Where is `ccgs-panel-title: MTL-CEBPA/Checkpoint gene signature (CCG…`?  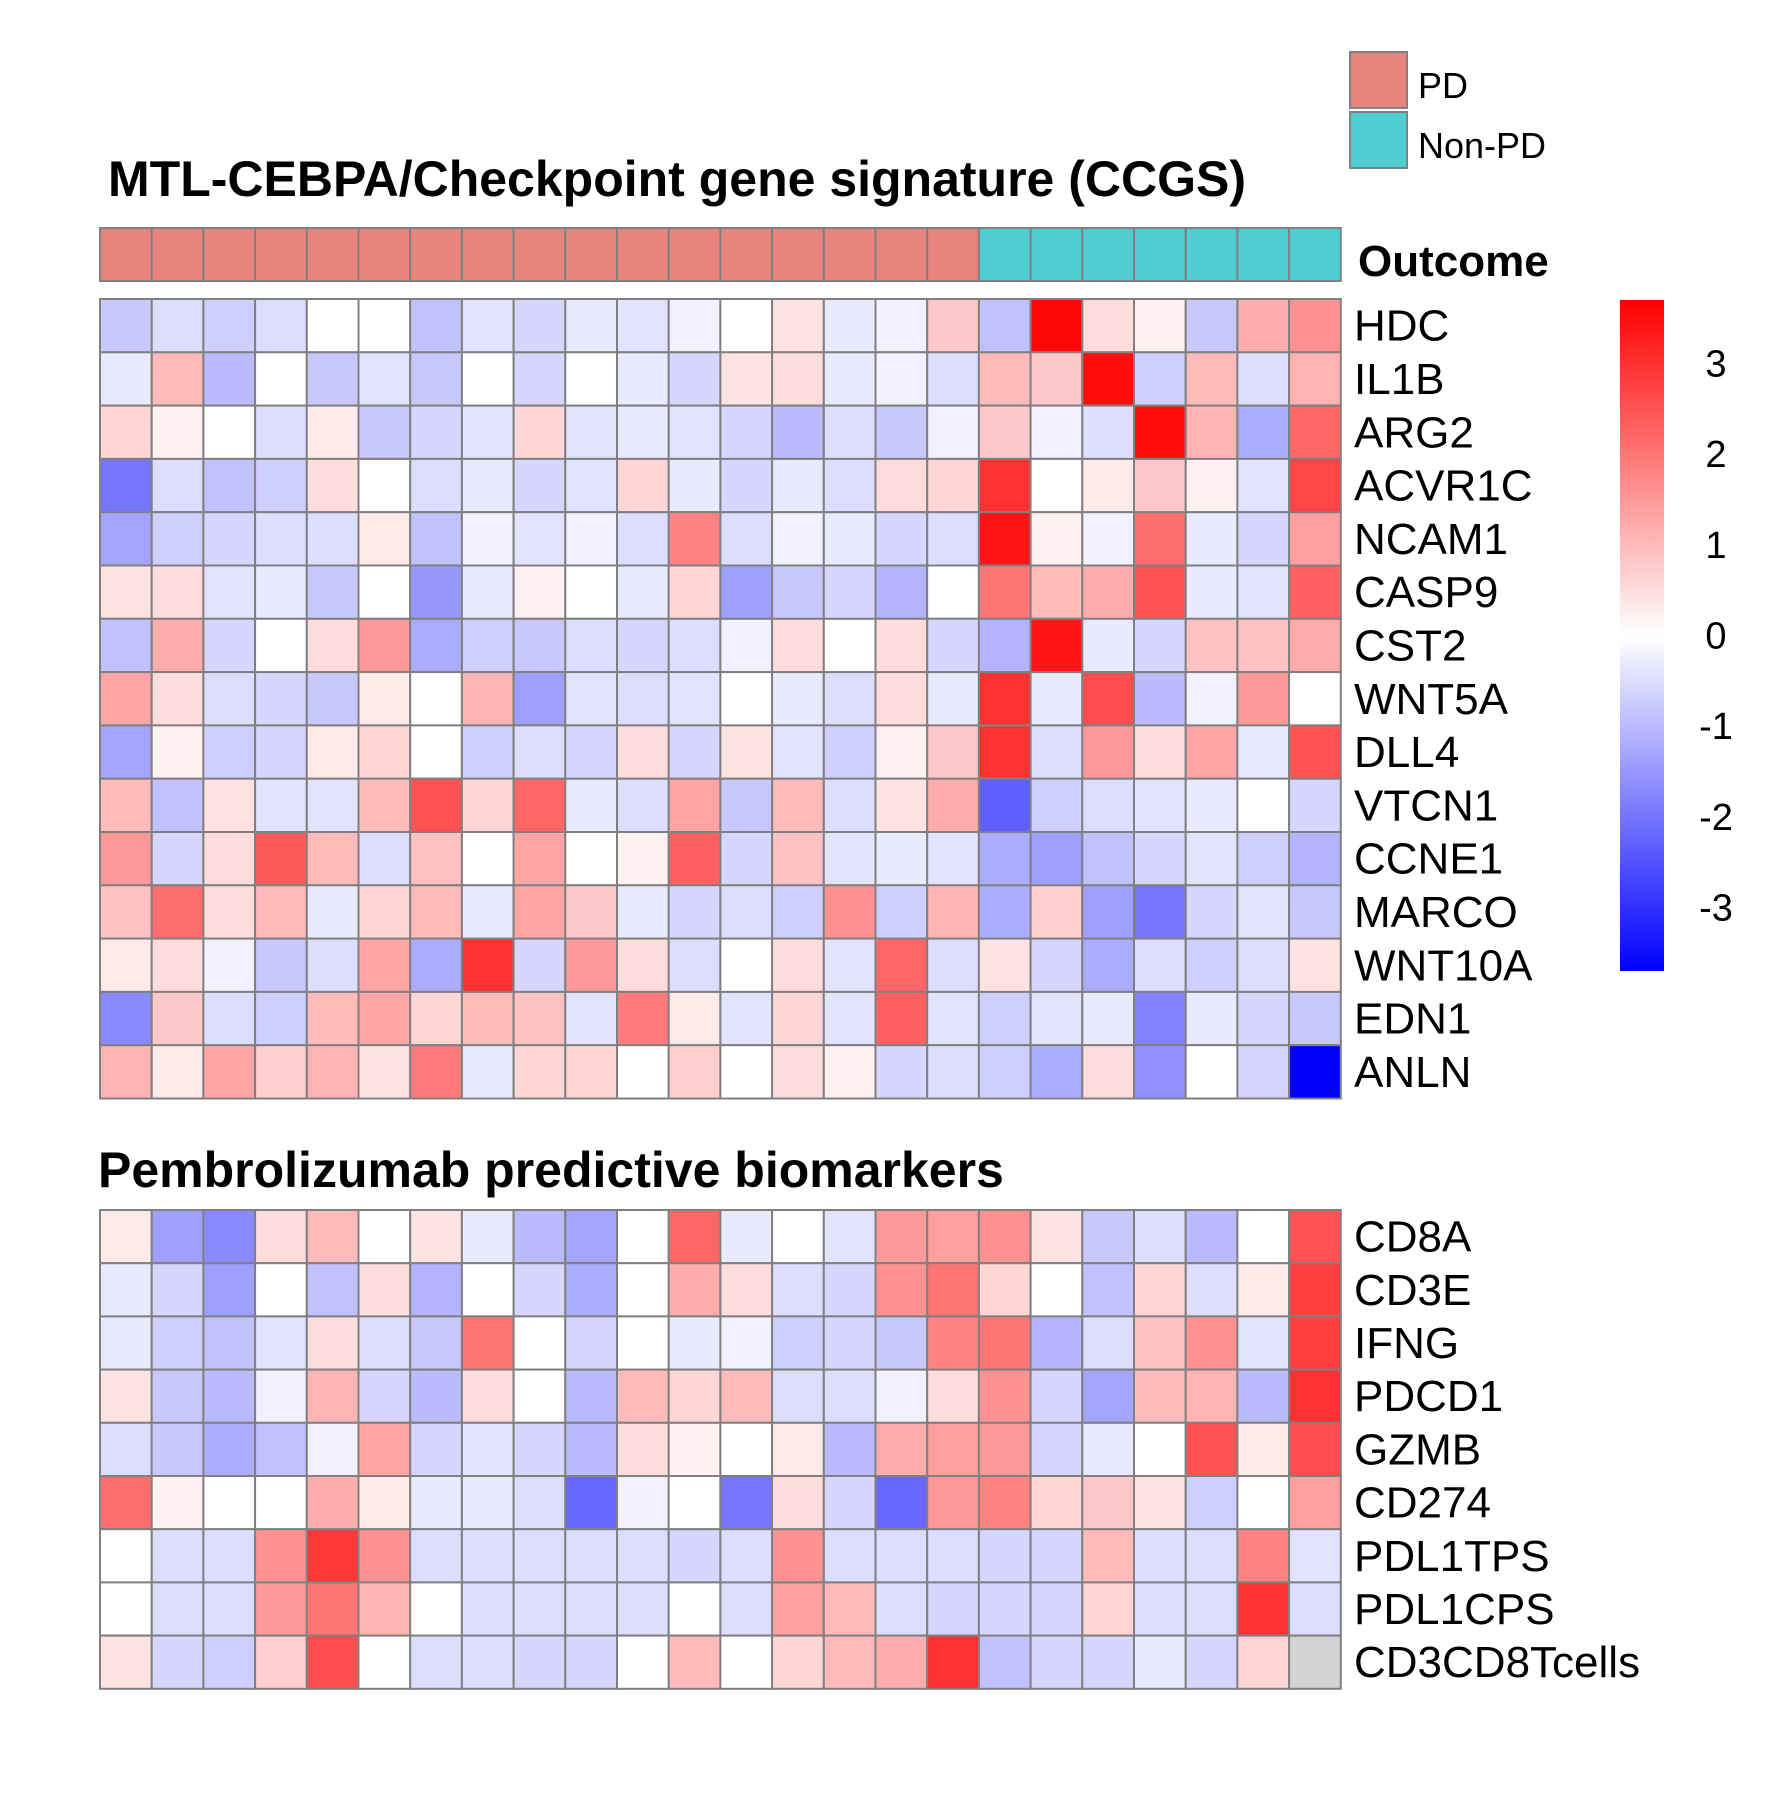
ccgs-panel-title: MTL-CEBPA/Checkpoint gene signature (CCG… is located at coordinates (677, 179).